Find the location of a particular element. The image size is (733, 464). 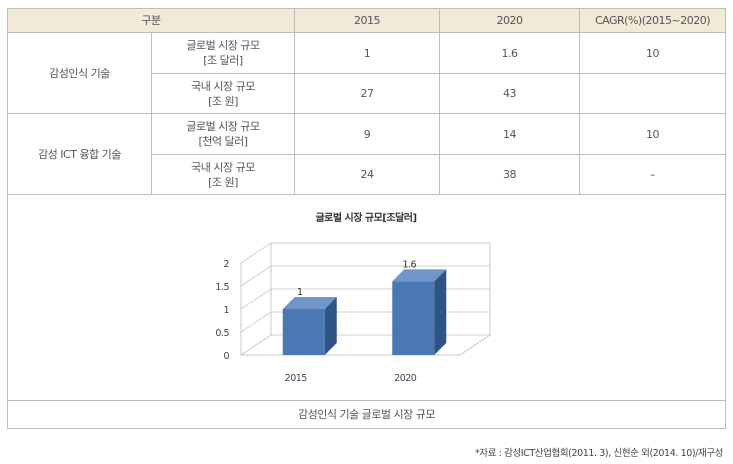

table-header-row: 구분 2015 2020 CAGR(%)(2015~2020) is located at coordinates (366, 20).